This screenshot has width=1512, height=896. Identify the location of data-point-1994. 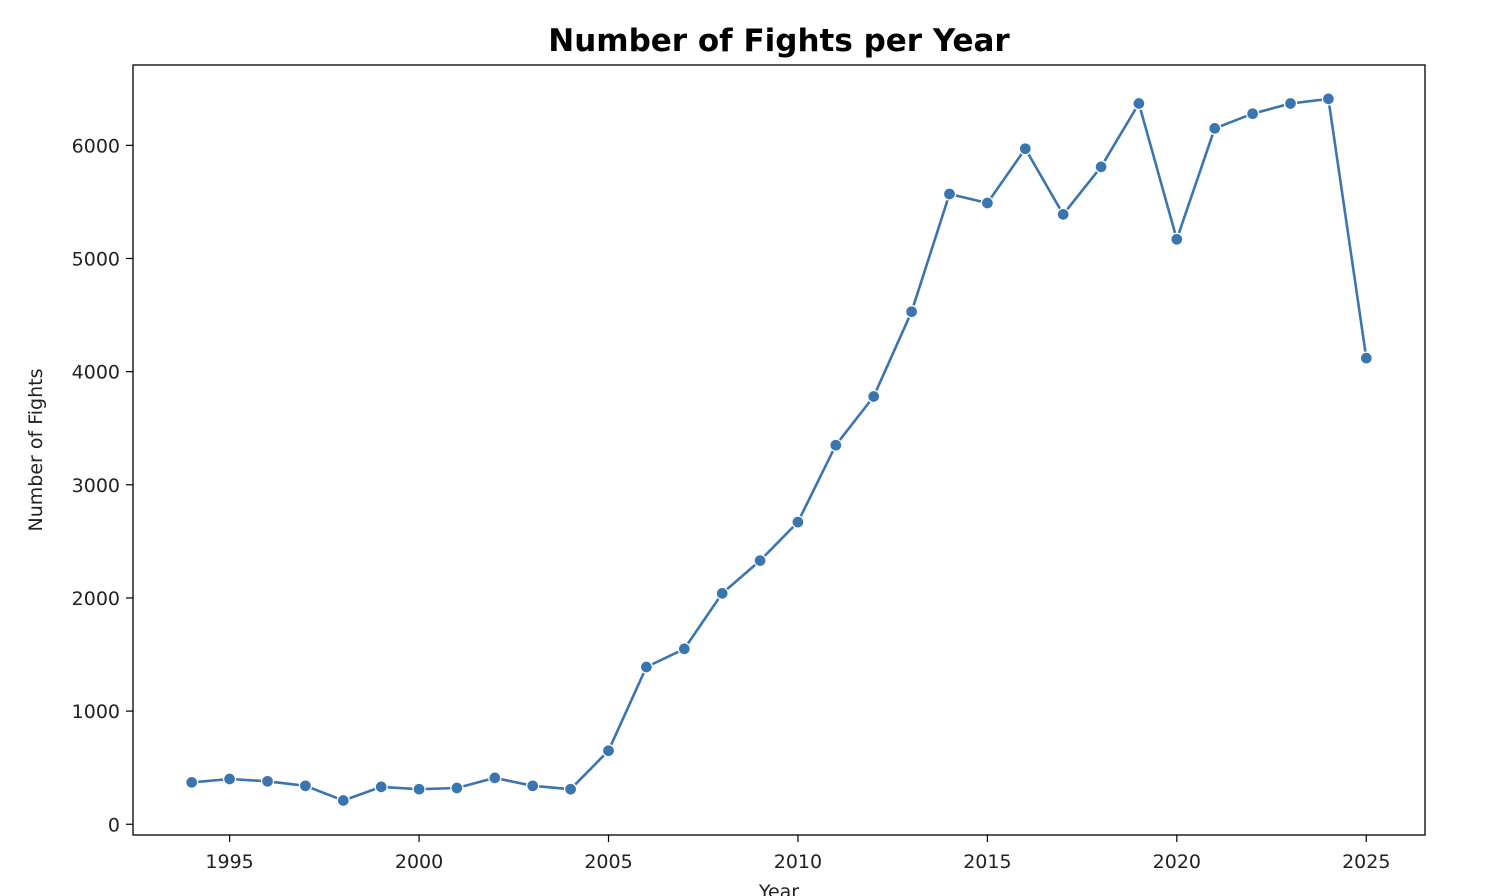
(192, 782).